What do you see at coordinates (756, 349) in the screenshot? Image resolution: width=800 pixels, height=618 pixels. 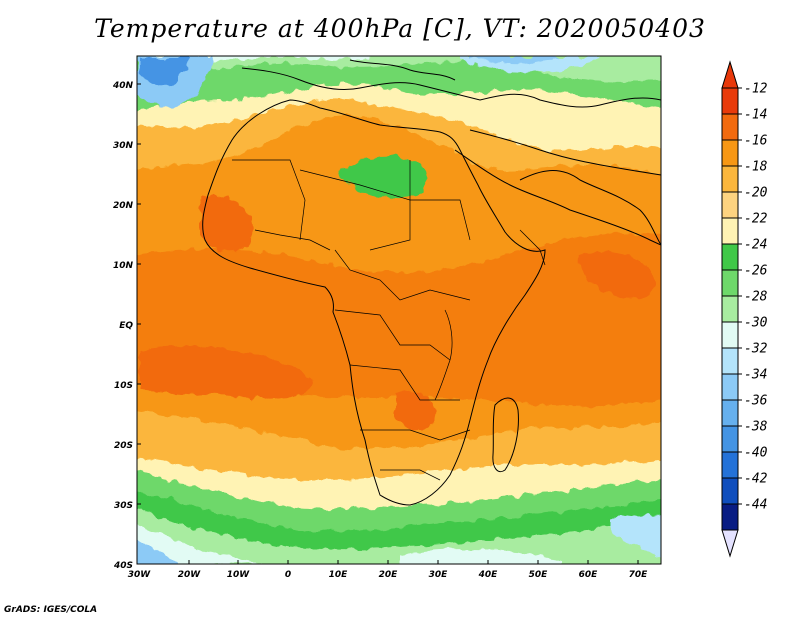 I see `colorbar-label: -32` at bounding box center [756, 349].